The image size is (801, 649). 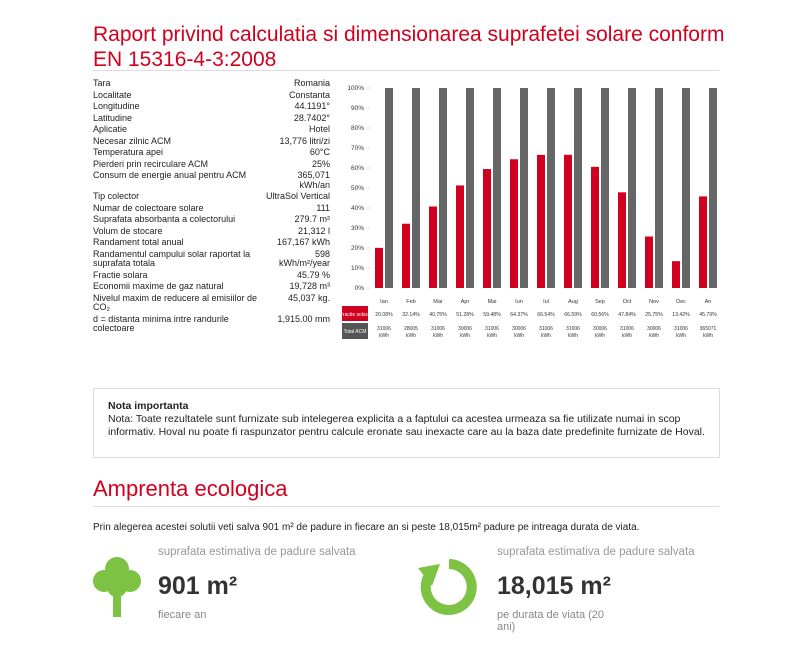 I want to click on param-row: Tip colector UltraSol Vertical, so click(x=211, y=196).